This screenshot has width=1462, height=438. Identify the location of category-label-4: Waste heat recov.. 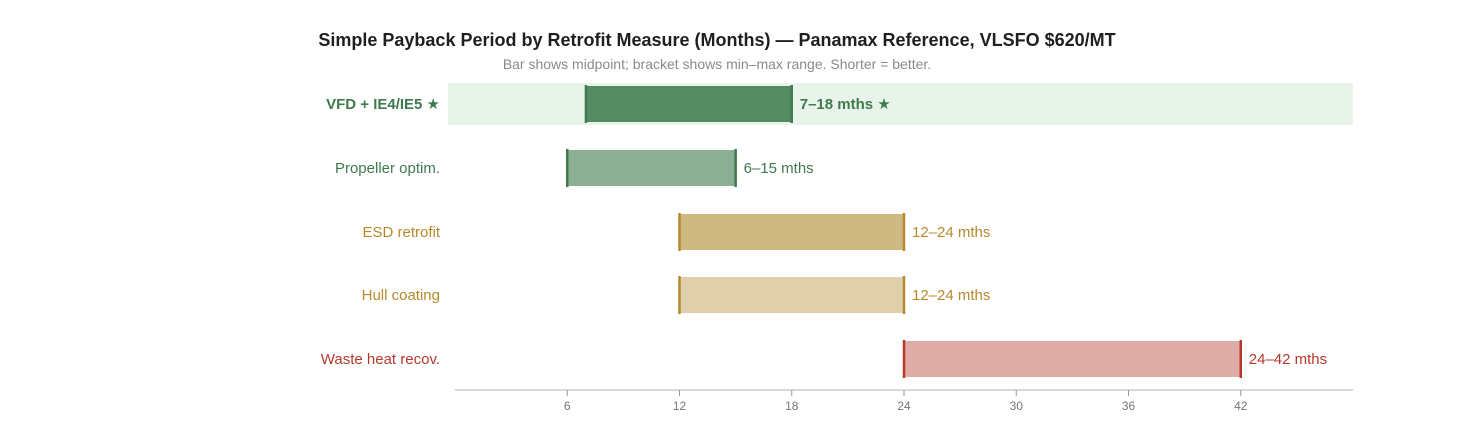
(380, 359).